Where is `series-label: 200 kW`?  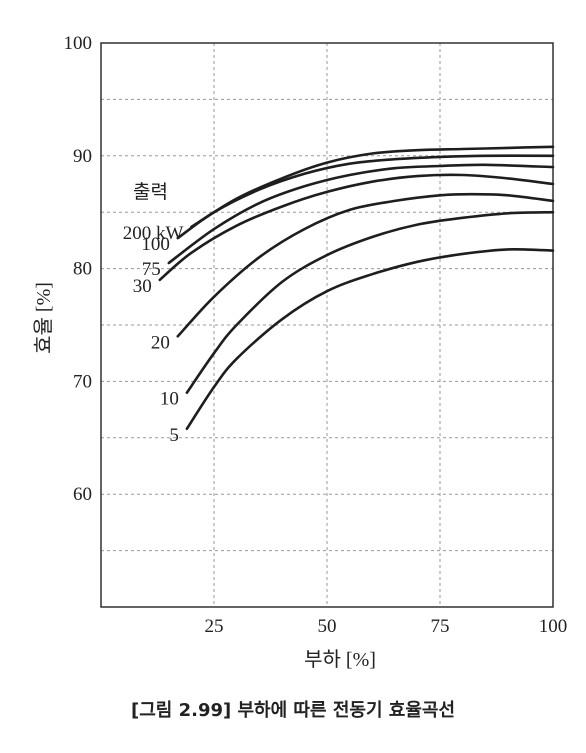 series-label: 200 kW is located at coordinates (153, 233).